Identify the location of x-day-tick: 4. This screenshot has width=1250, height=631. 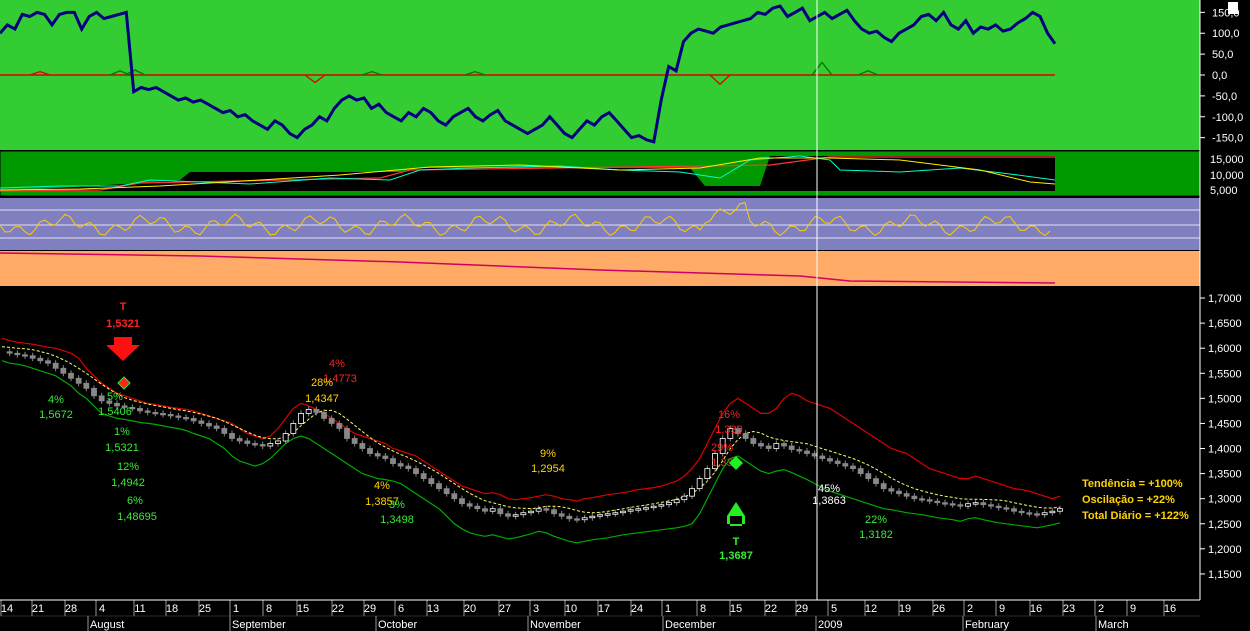
(102, 609).